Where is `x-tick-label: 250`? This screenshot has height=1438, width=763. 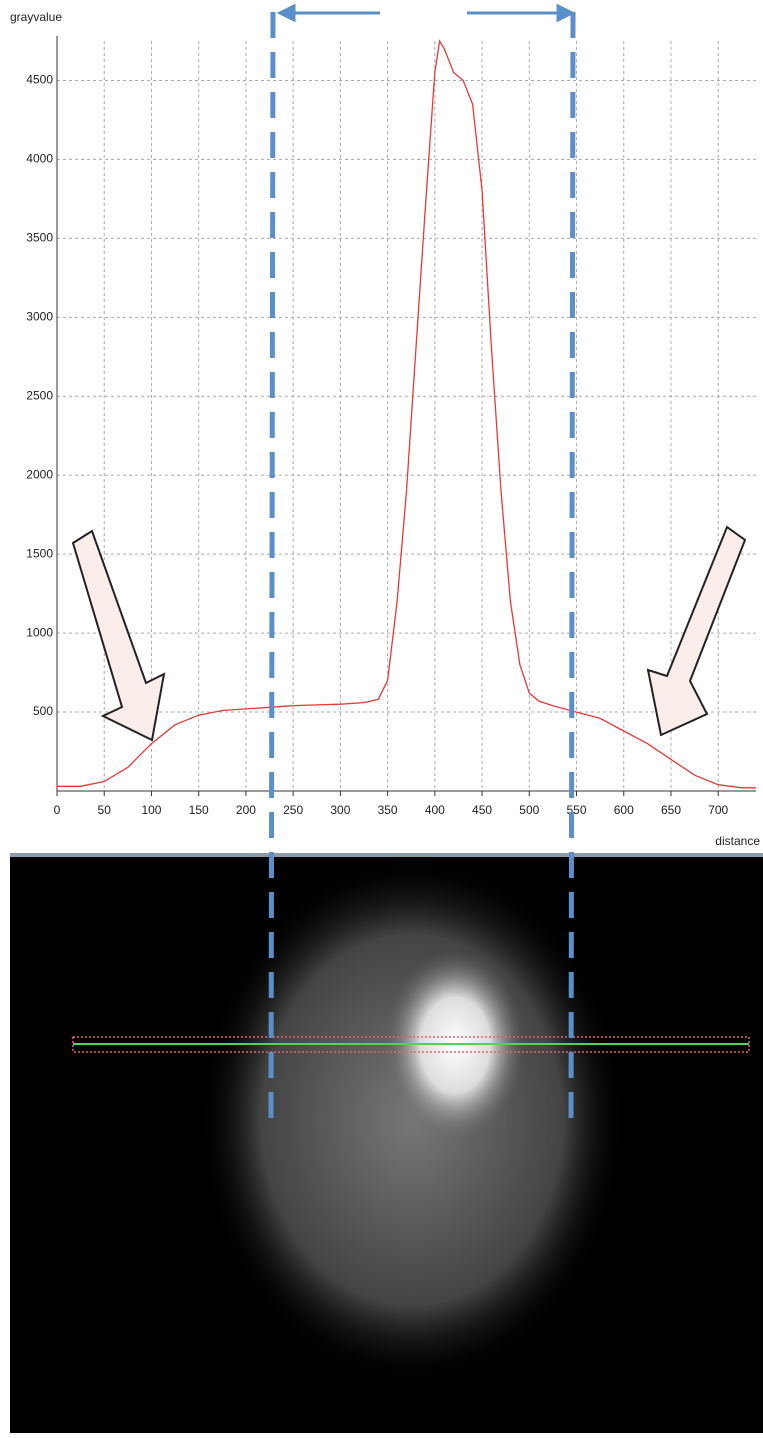 x-tick-label: 250 is located at coordinates (293, 810).